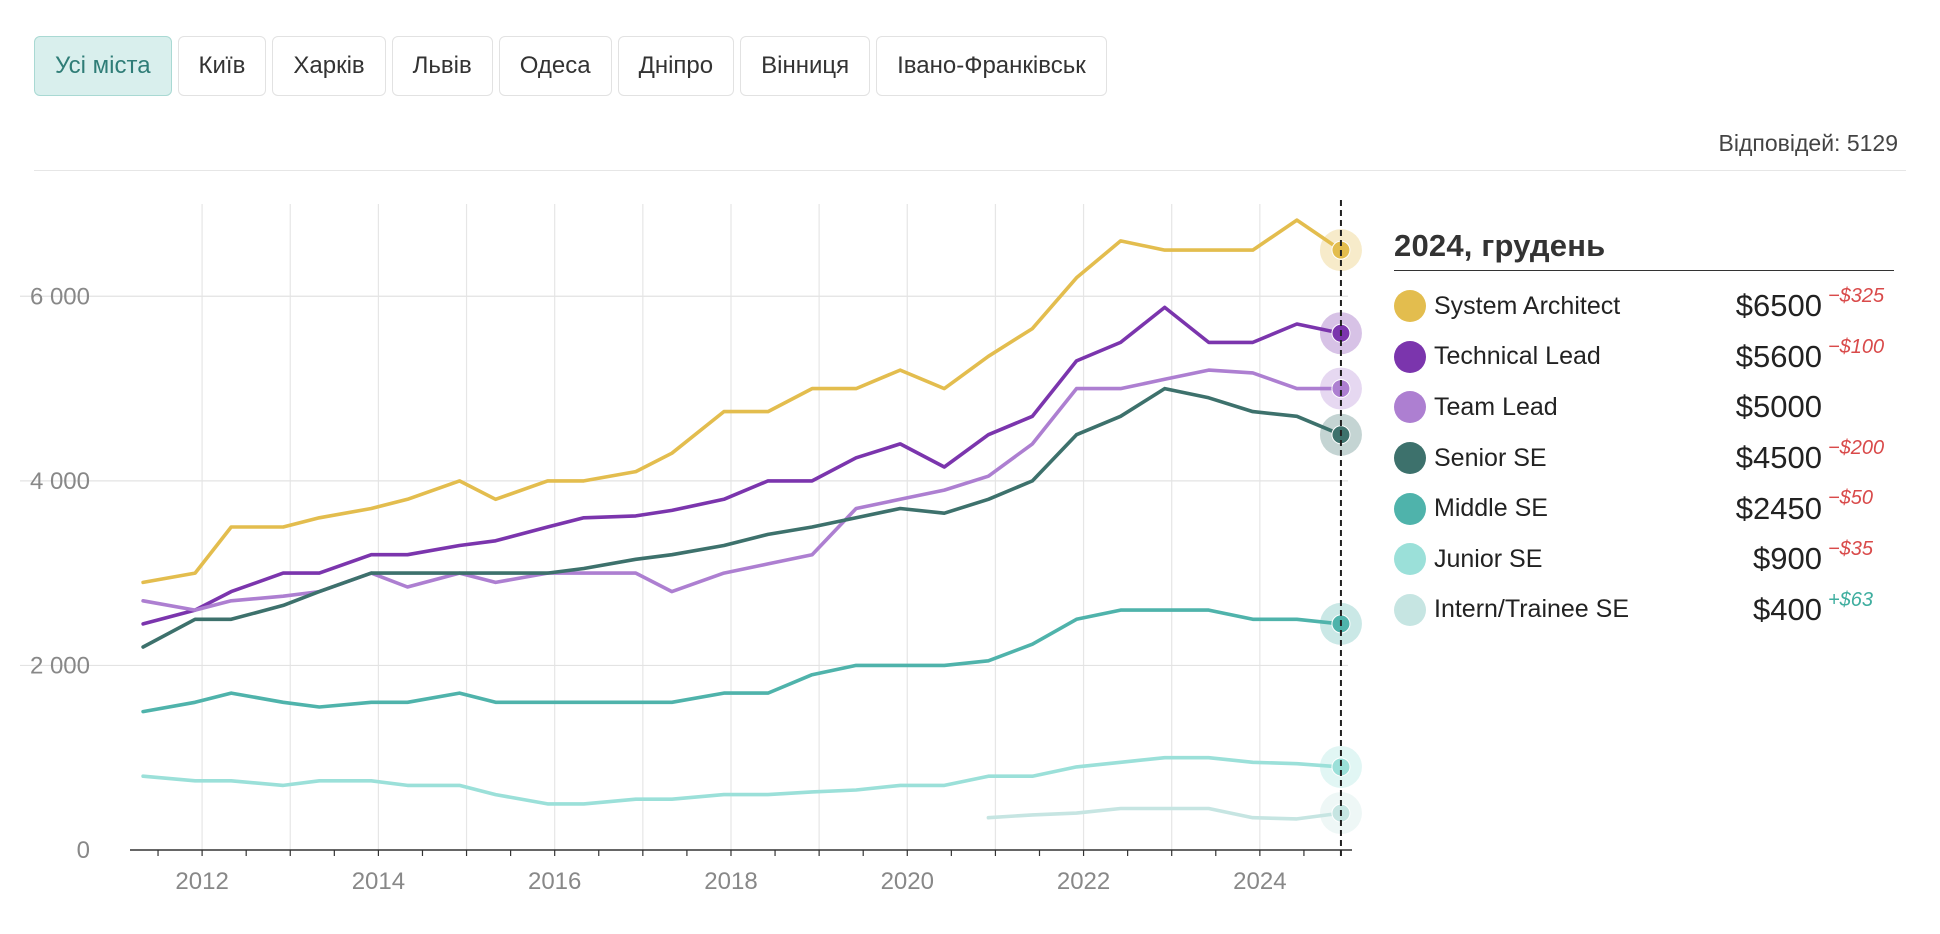 The image size is (1940, 934). What do you see at coordinates (1083, 881) in the screenshot?
I see `x-tick-label: 2022` at bounding box center [1083, 881].